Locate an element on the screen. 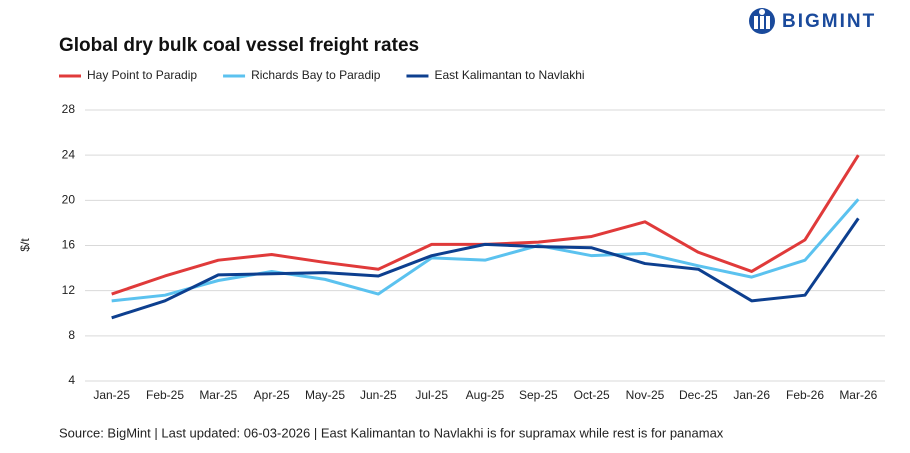  y-tick-label: 20 is located at coordinates (69, 200).